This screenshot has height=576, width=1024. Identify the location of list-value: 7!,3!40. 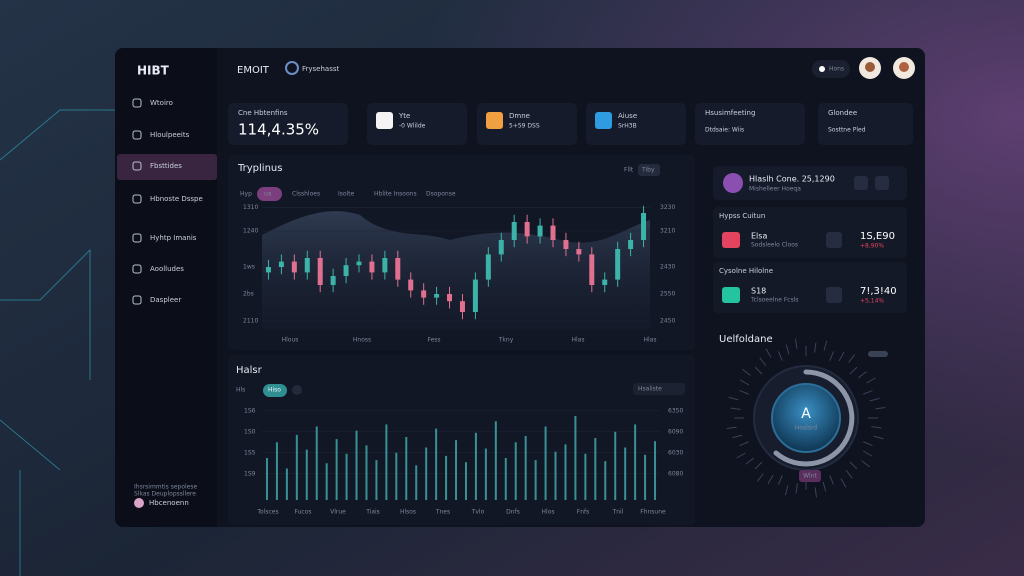
(878, 291).